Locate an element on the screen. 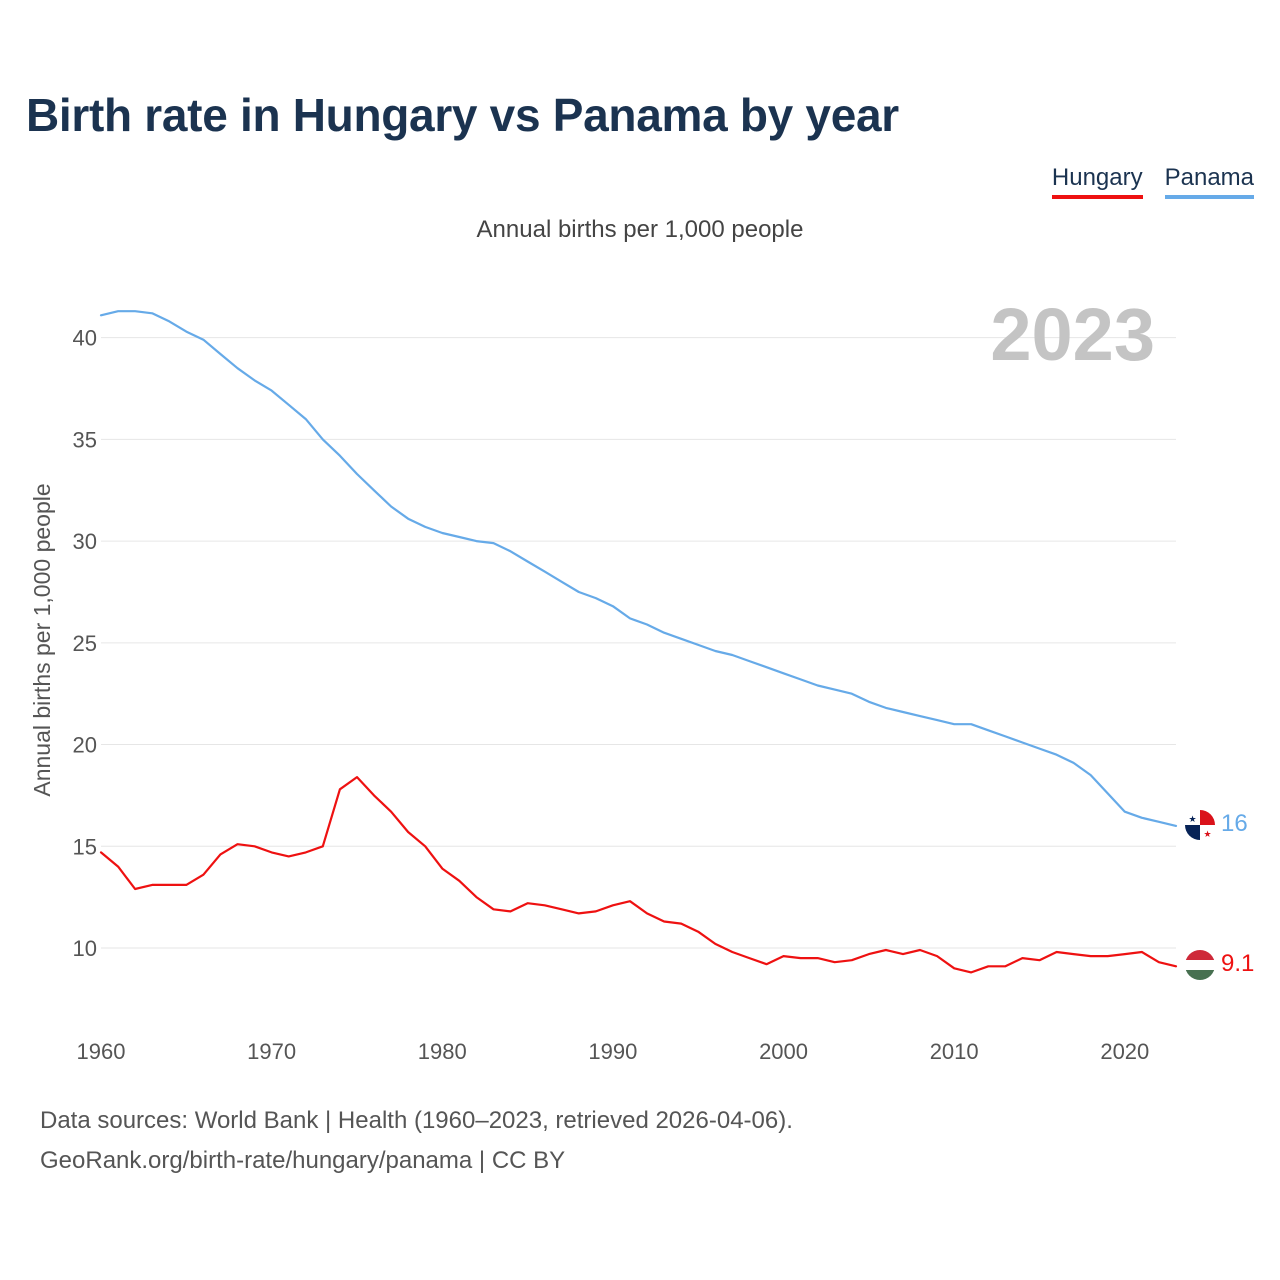 The height and width of the screenshot is (1280, 1280). panama-flag-icon: ★ ★ is located at coordinates (1200, 825).